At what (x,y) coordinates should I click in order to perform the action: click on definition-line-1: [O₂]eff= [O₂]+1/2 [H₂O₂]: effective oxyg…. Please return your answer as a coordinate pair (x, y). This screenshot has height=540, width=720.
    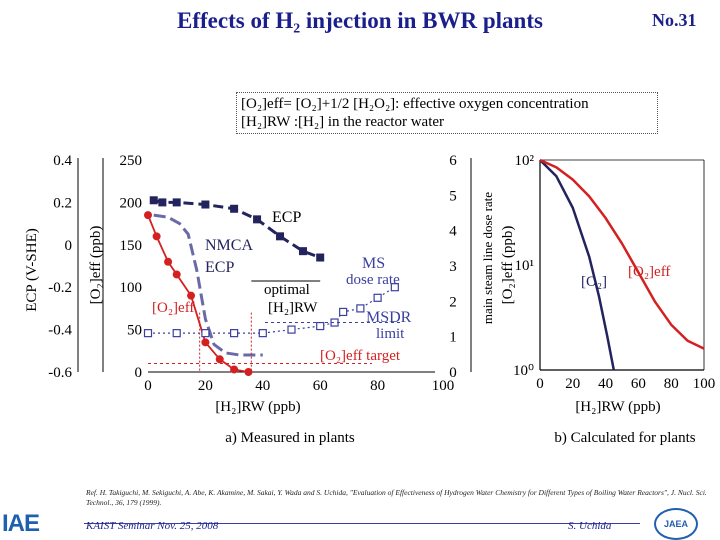
    Looking at the image, I should click on (415, 104).